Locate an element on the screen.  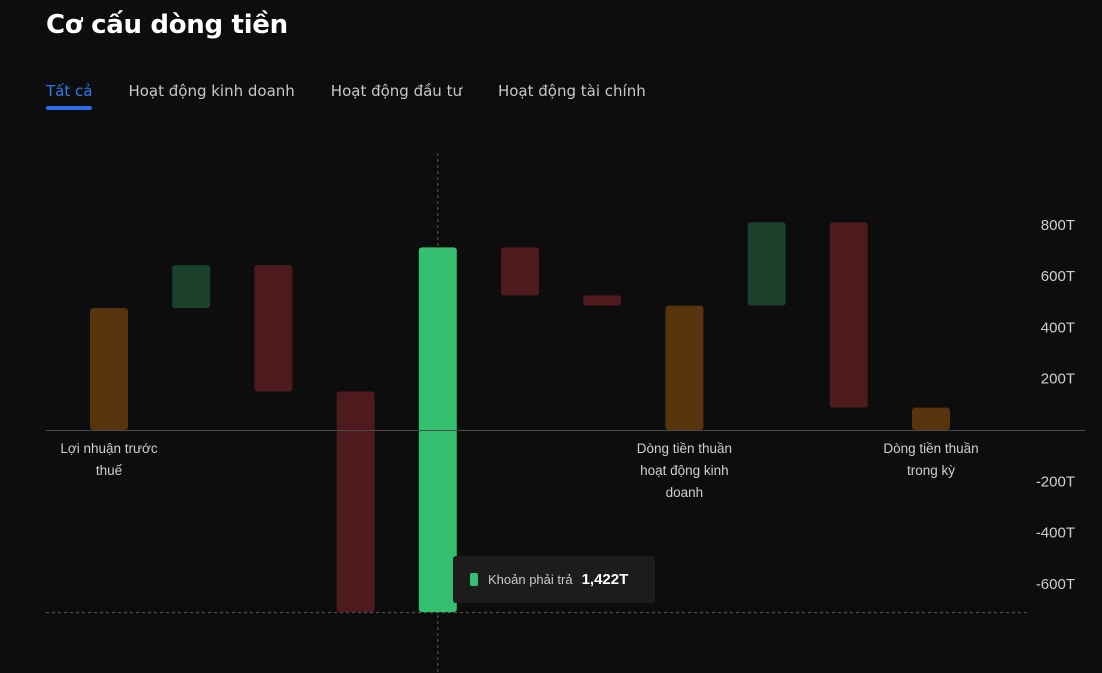
x-category-label: Lợi nhuận trước is located at coordinates (109, 448).